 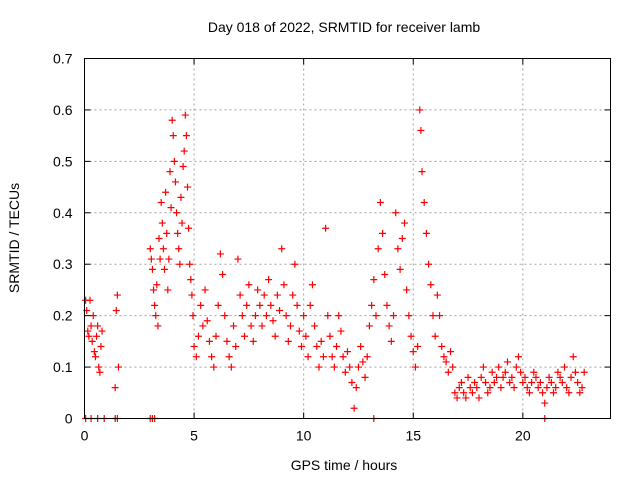 I want to click on x-tick-label: 0, so click(x=85, y=436).